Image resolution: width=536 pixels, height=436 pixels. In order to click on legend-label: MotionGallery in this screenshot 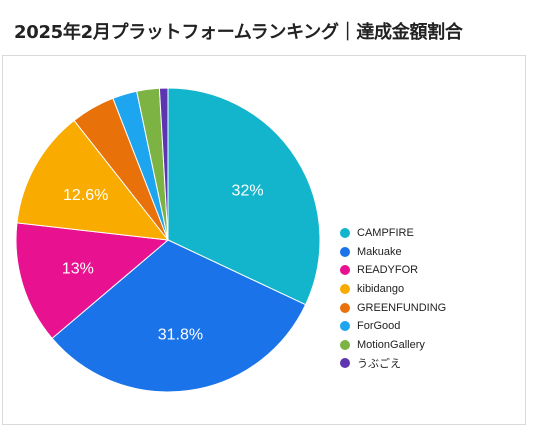, I will do `click(391, 344)`.